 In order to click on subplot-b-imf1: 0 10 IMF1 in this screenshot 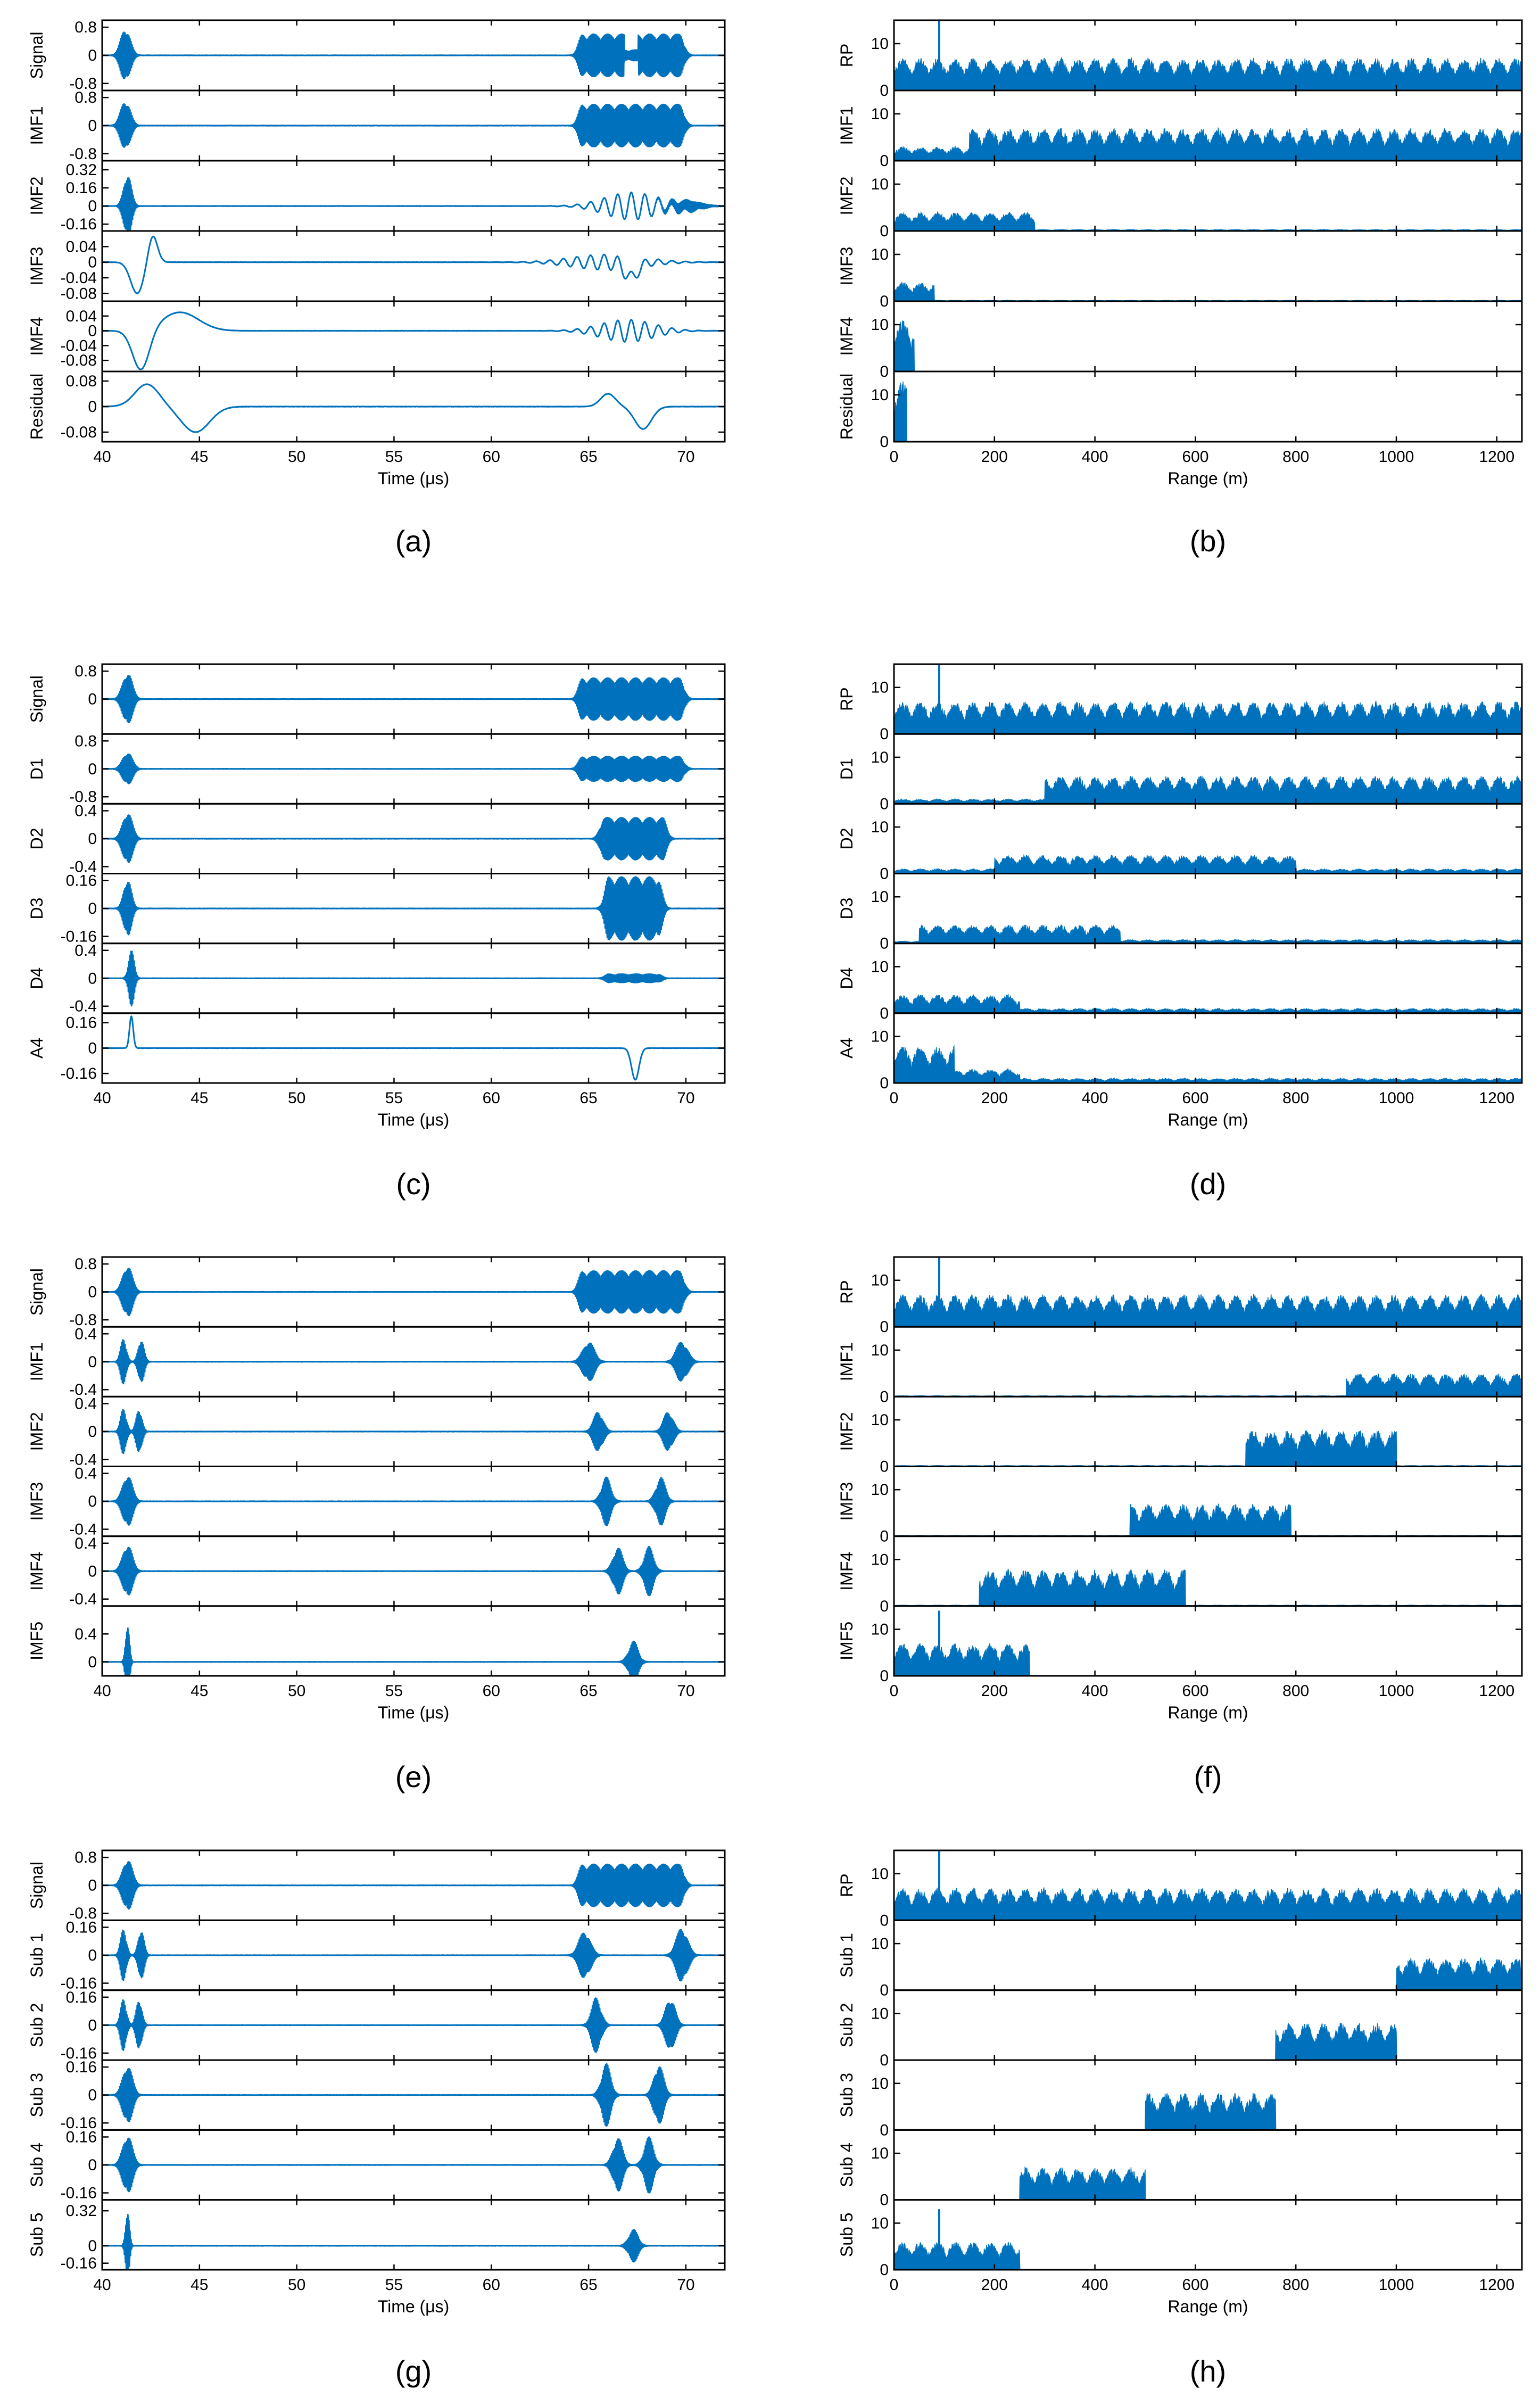, I will do `click(1180, 129)`.